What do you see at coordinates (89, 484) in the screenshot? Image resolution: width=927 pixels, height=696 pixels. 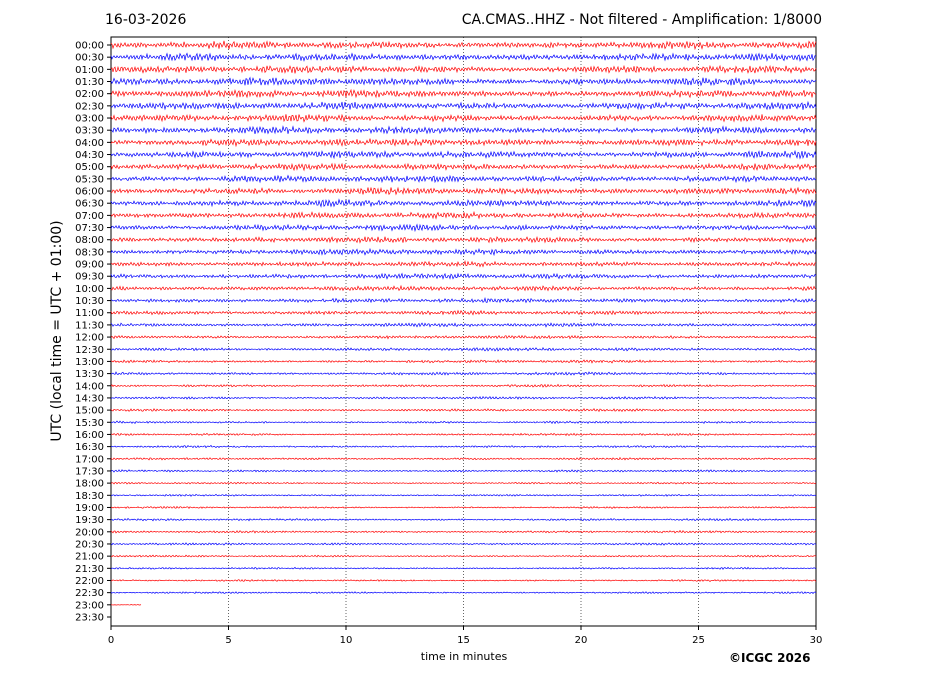 I see `y-tick-label: 18:00` at bounding box center [89, 484].